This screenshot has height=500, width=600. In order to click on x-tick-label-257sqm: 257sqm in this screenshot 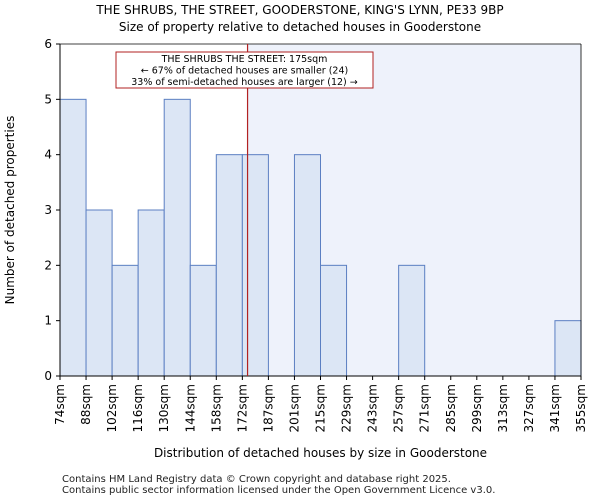, I will do `click(399, 408)`.